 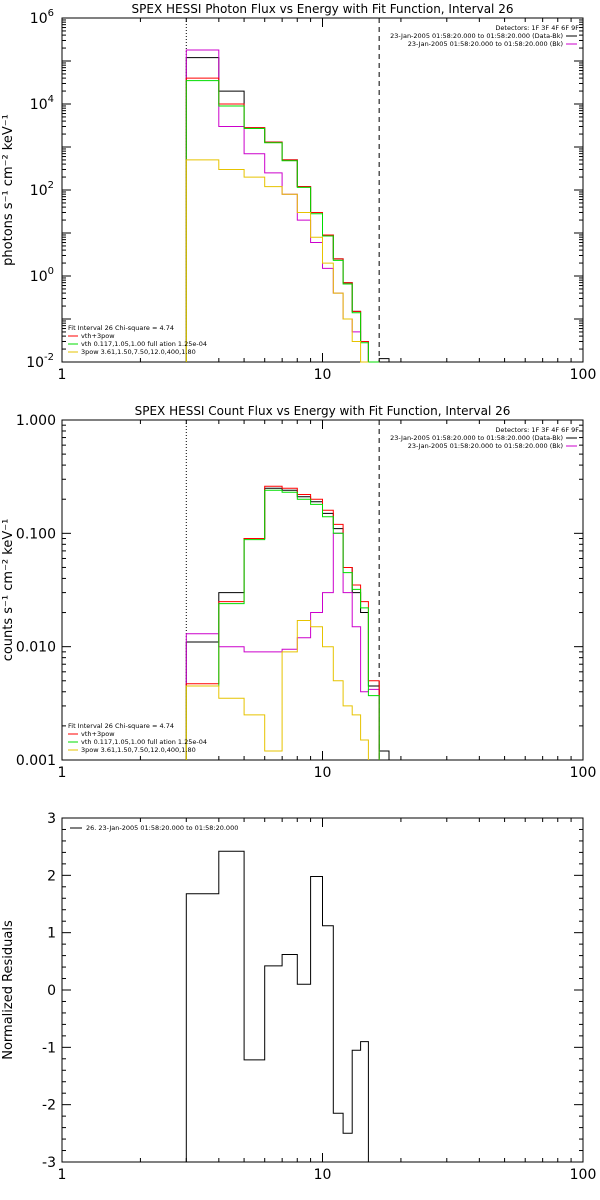 What do you see at coordinates (51, 819) in the screenshot?
I see `y-tick-label: 3` at bounding box center [51, 819].